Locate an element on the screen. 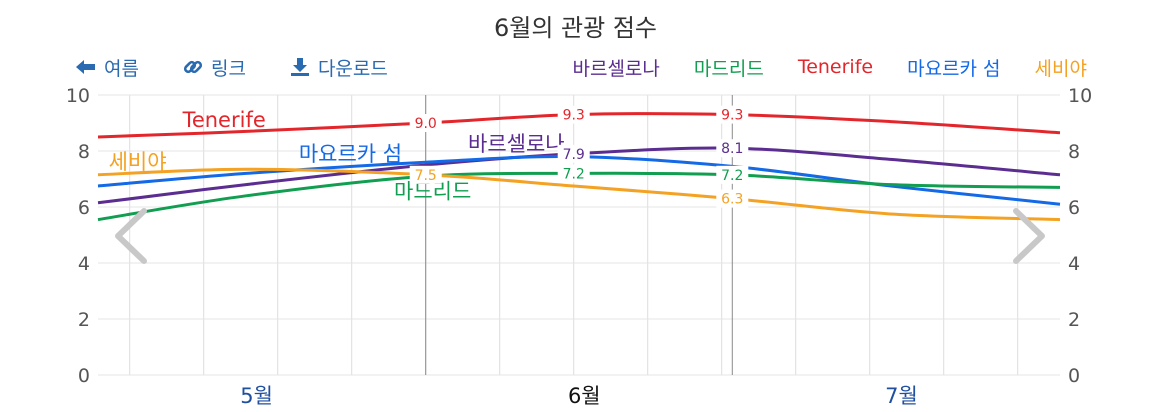 The image size is (1151, 412). legend-item-seville: 세비야 is located at coordinates (1060, 68).